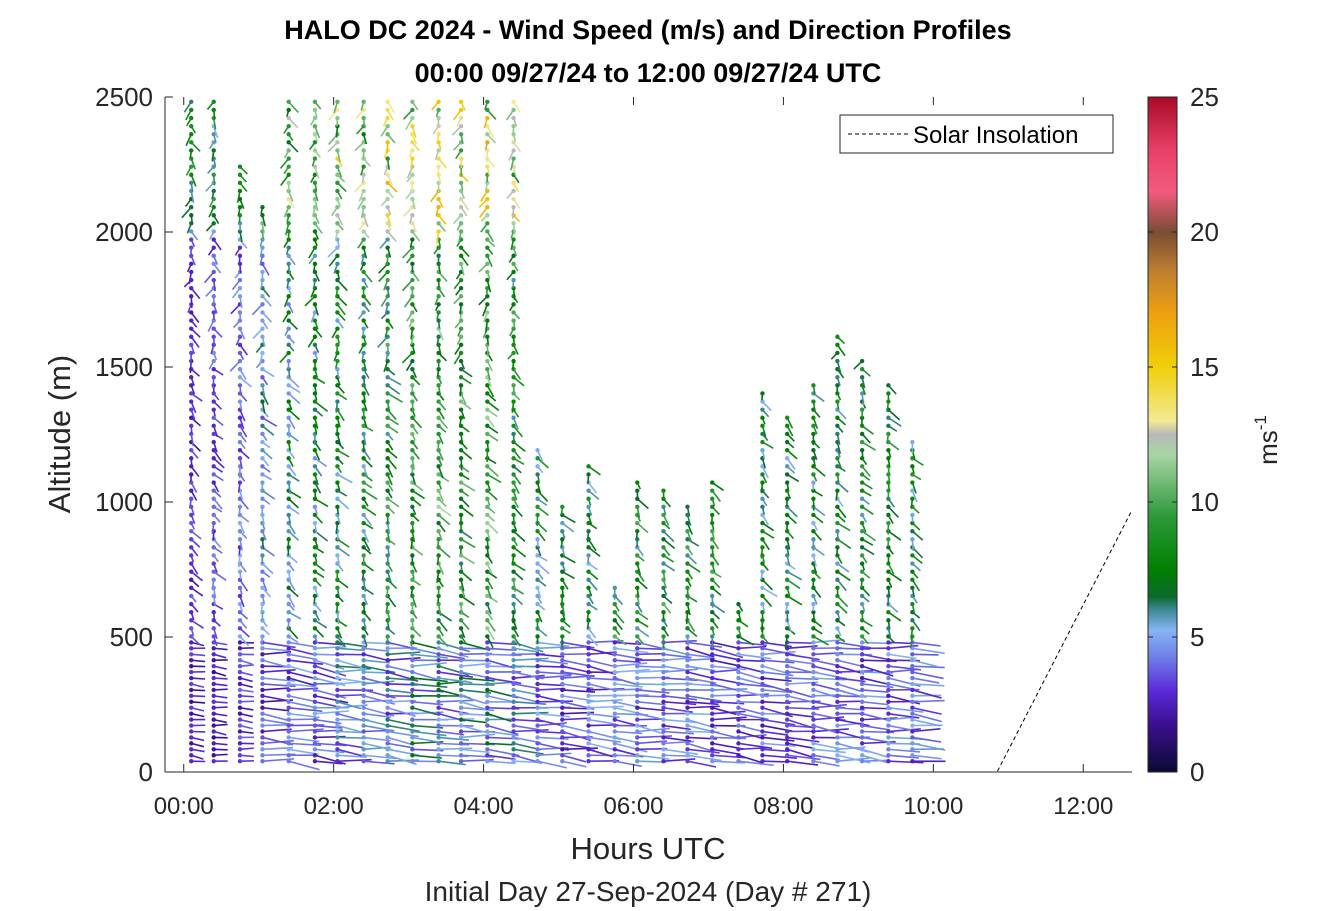 The height and width of the screenshot is (911, 1343). What do you see at coordinates (1204, 232) in the screenshot?
I see `colorbar-tick-label: 20` at bounding box center [1204, 232].